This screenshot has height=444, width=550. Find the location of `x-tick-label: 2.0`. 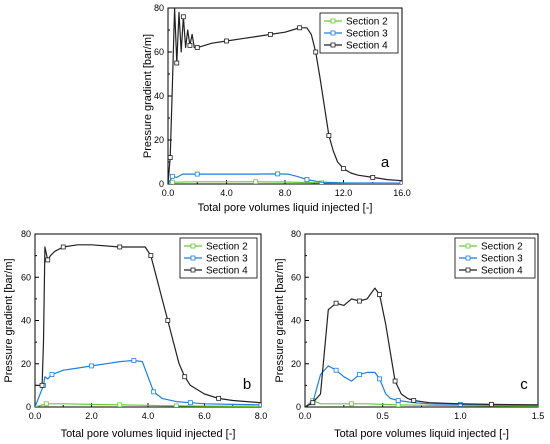

x-tick-label: 2.0 is located at coordinates (91, 416).